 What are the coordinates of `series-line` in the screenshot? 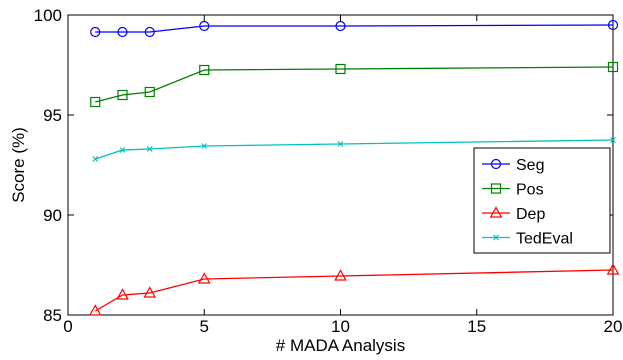 It's located at (354, 149).